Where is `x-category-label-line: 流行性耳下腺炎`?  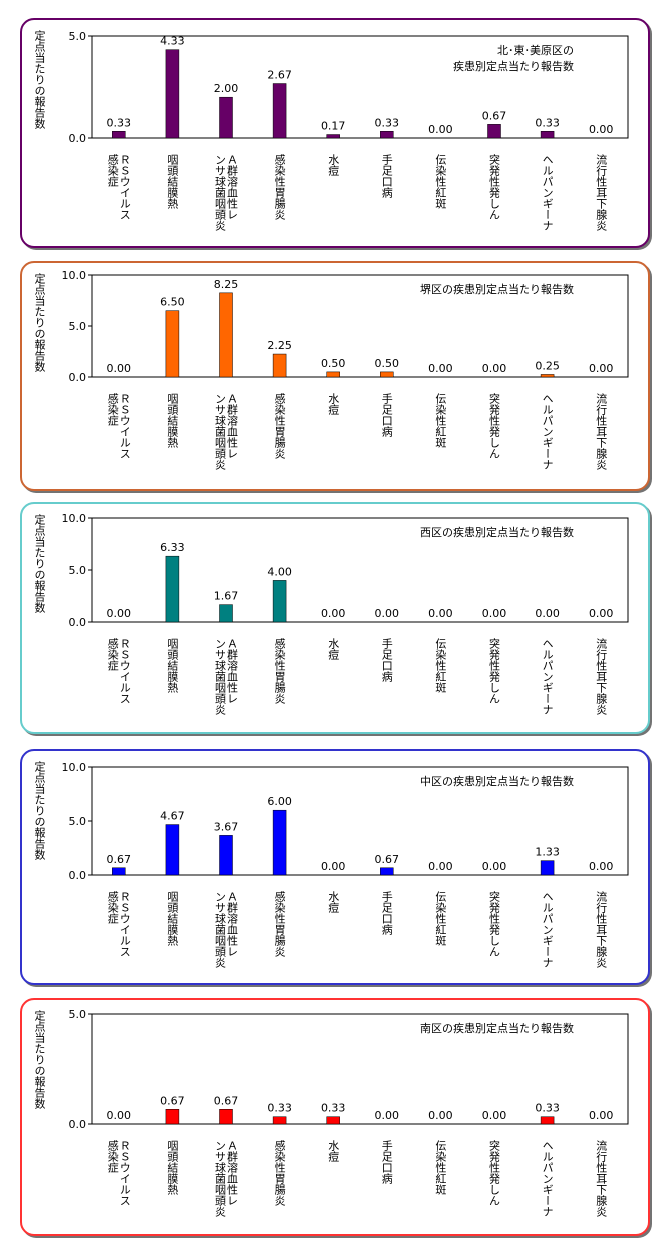 x-category-label-line: 流行性耳下腺炎 is located at coordinates (601, 1178).